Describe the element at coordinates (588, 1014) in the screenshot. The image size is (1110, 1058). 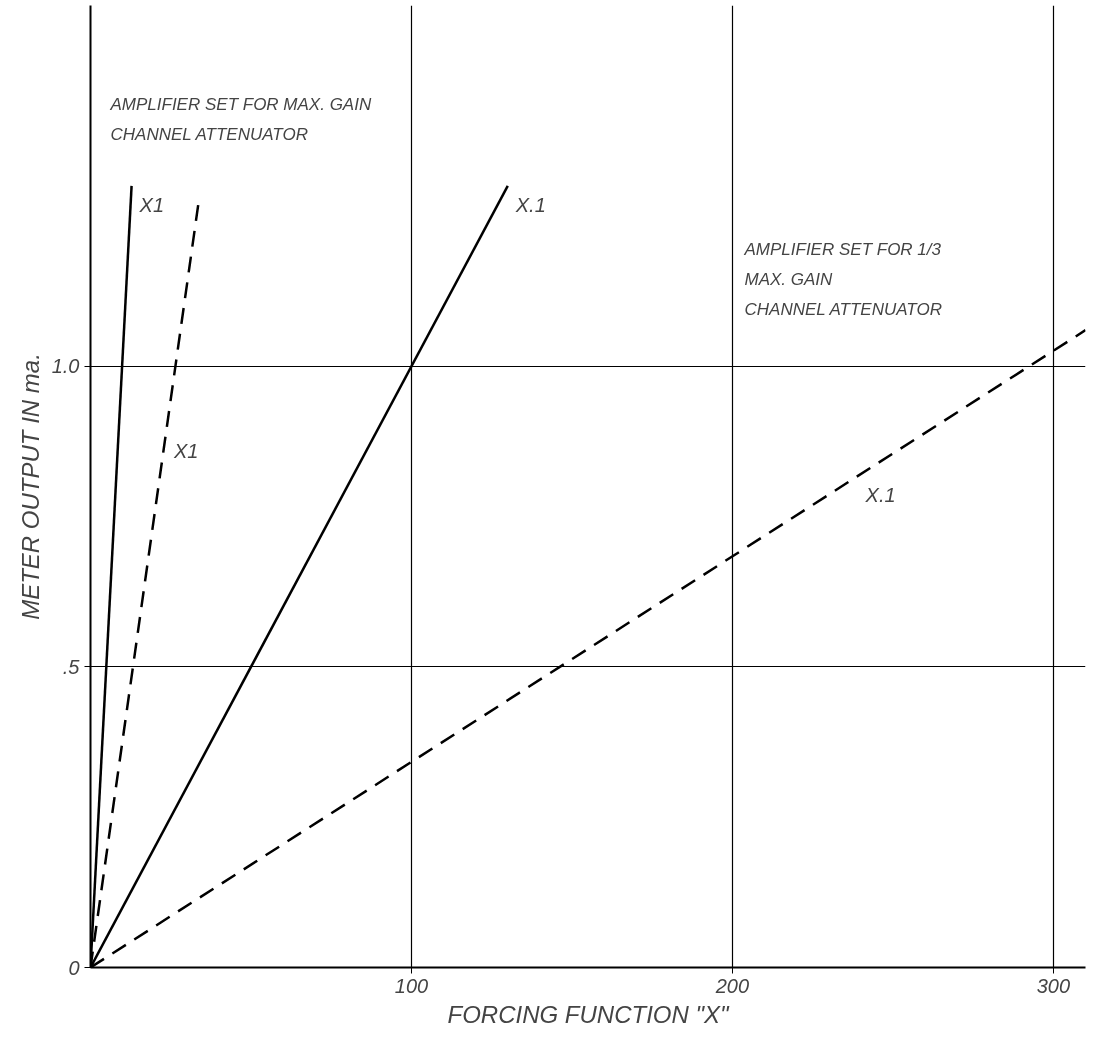
I see `x-axis-title: FORCING FUNCTION "X"` at that location.